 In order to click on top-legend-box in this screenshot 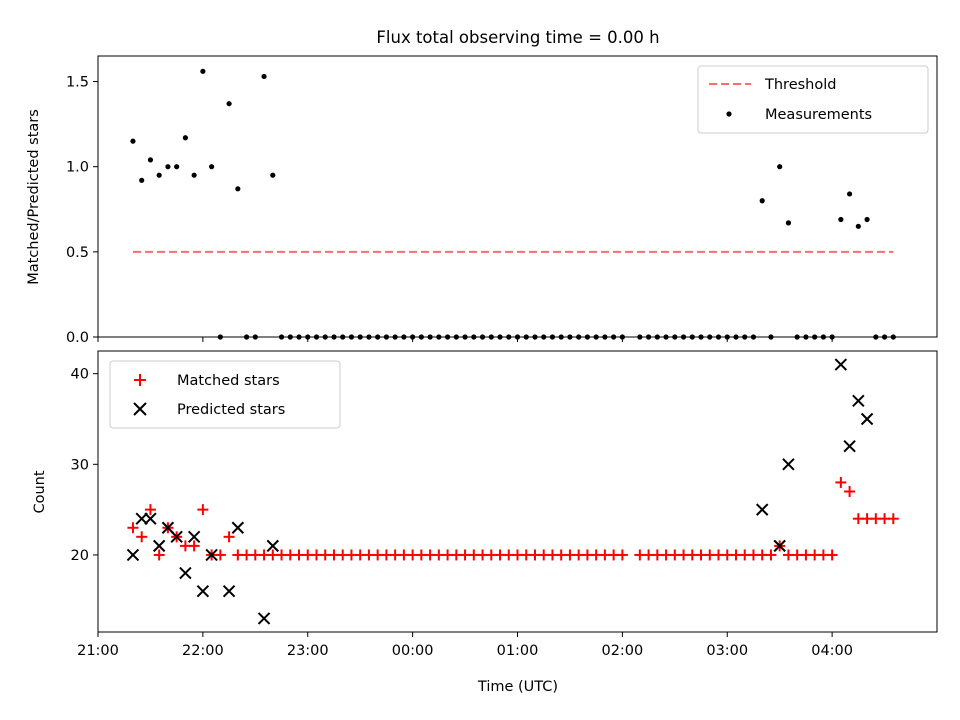, I will do `click(813, 99)`.